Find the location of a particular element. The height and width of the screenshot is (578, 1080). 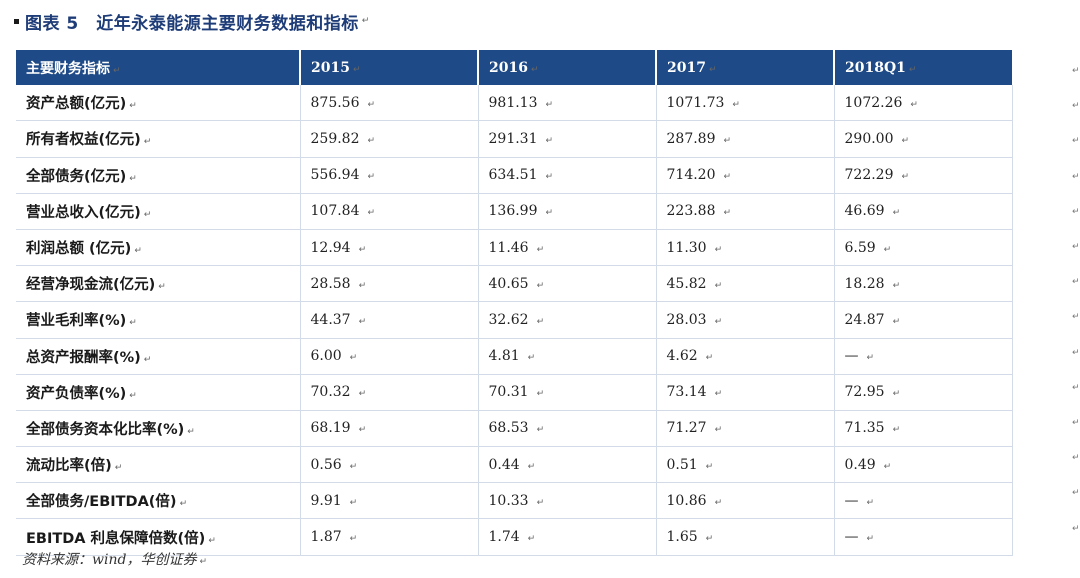

header-cell-2017: 2017 ↵ is located at coordinates (745, 68).